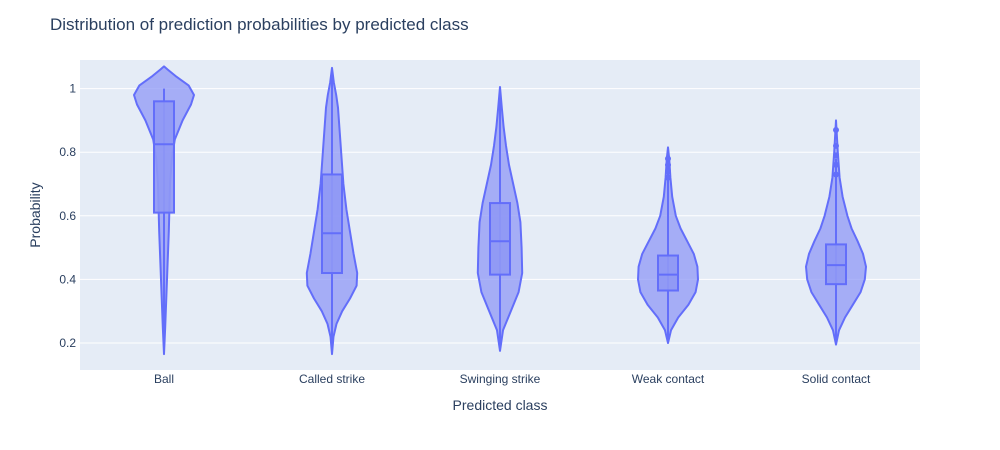  I want to click on violin-solid-contact, so click(836, 232).